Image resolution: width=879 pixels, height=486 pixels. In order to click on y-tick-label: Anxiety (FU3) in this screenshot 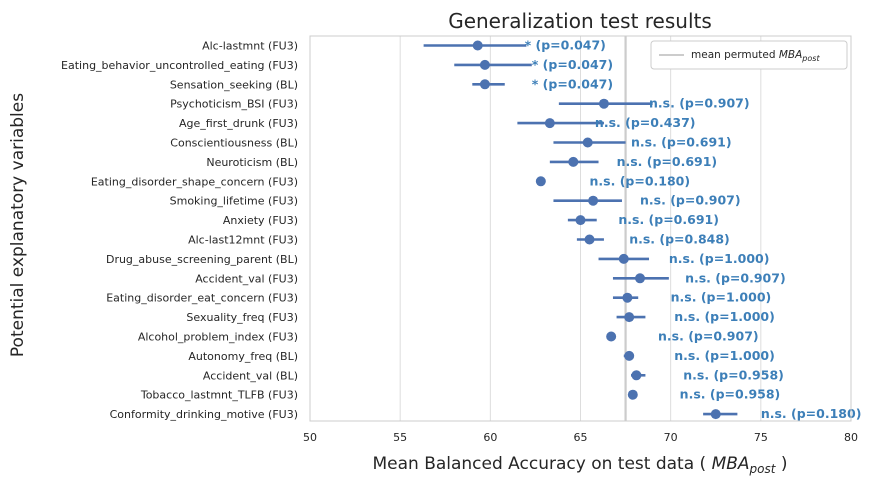, I will do `click(260, 220)`.